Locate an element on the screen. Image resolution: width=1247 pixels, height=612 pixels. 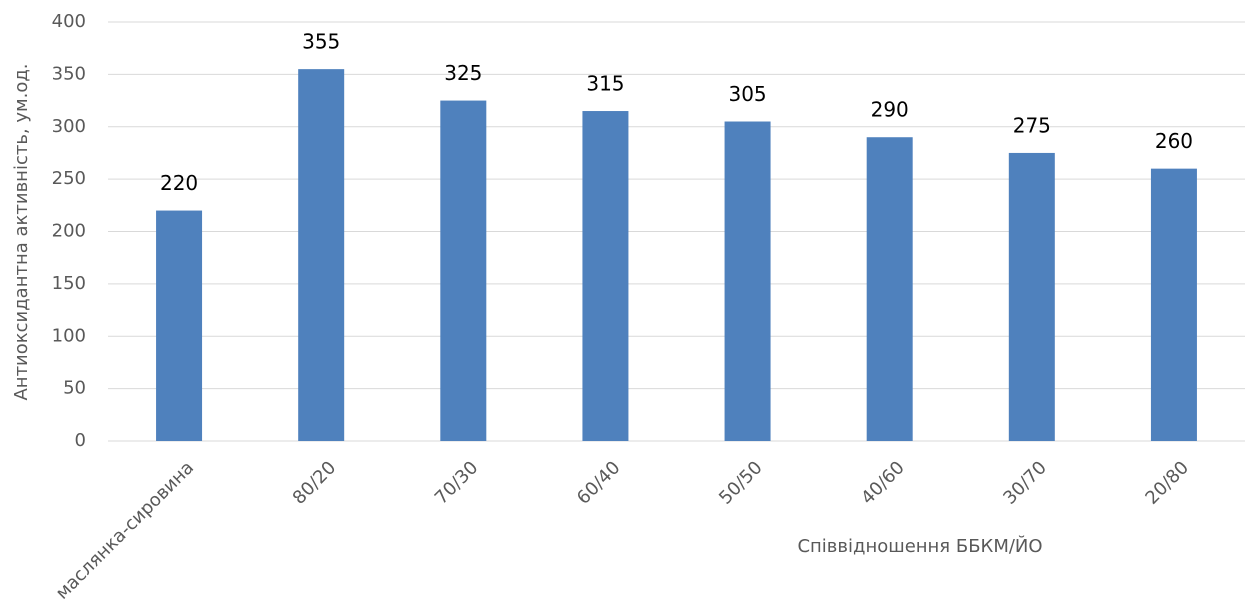
data-label: 305 is located at coordinates (747, 94).